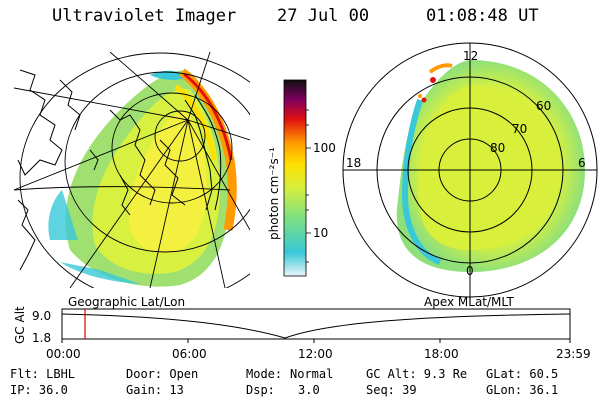 The width and height of the screenshot is (600, 400). What do you see at coordinates (264, 374) in the screenshot?
I see `info-mode-label: Mode:` at bounding box center [264, 374].